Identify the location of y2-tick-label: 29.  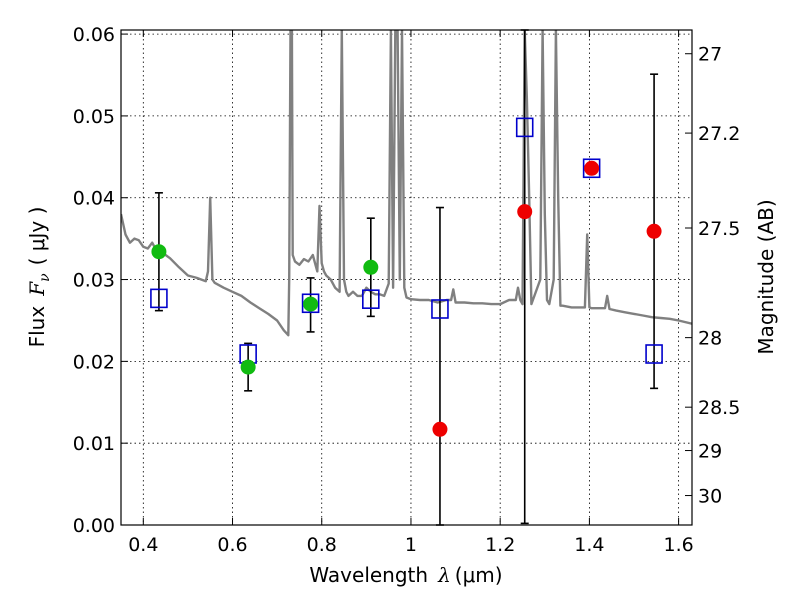
(710, 452).